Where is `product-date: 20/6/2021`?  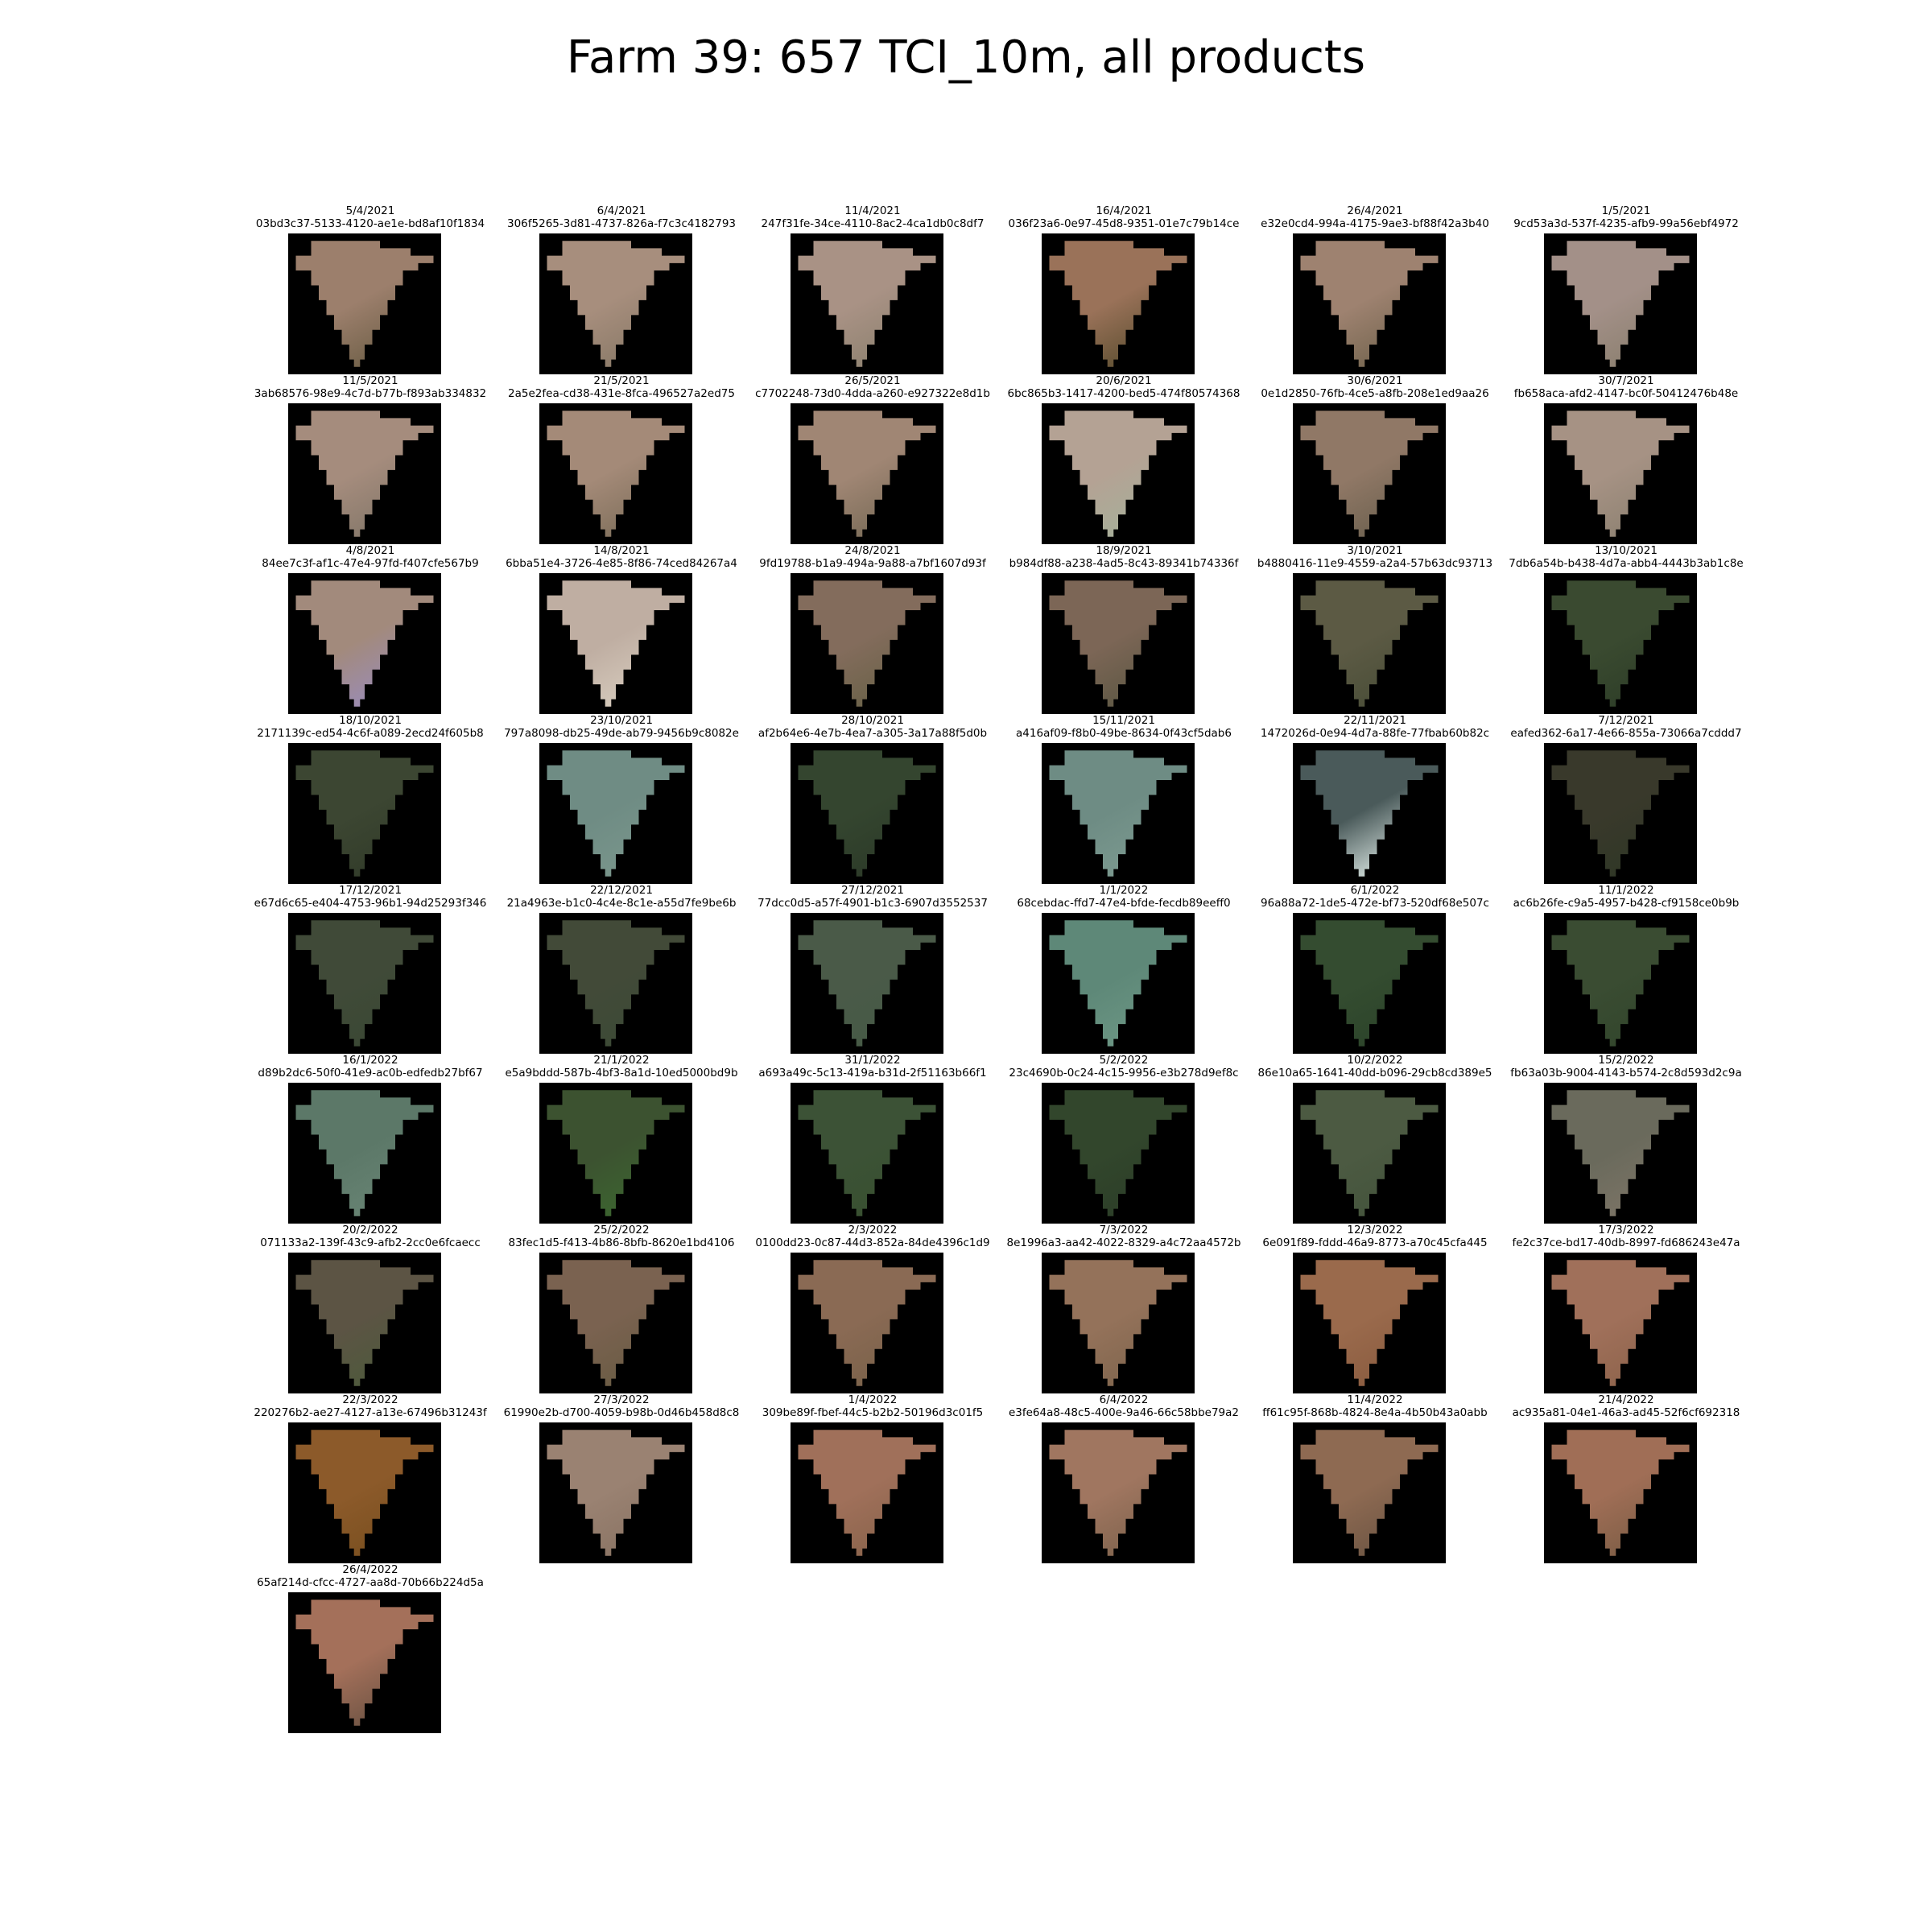 product-date: 20/6/2021 is located at coordinates (1124, 380).